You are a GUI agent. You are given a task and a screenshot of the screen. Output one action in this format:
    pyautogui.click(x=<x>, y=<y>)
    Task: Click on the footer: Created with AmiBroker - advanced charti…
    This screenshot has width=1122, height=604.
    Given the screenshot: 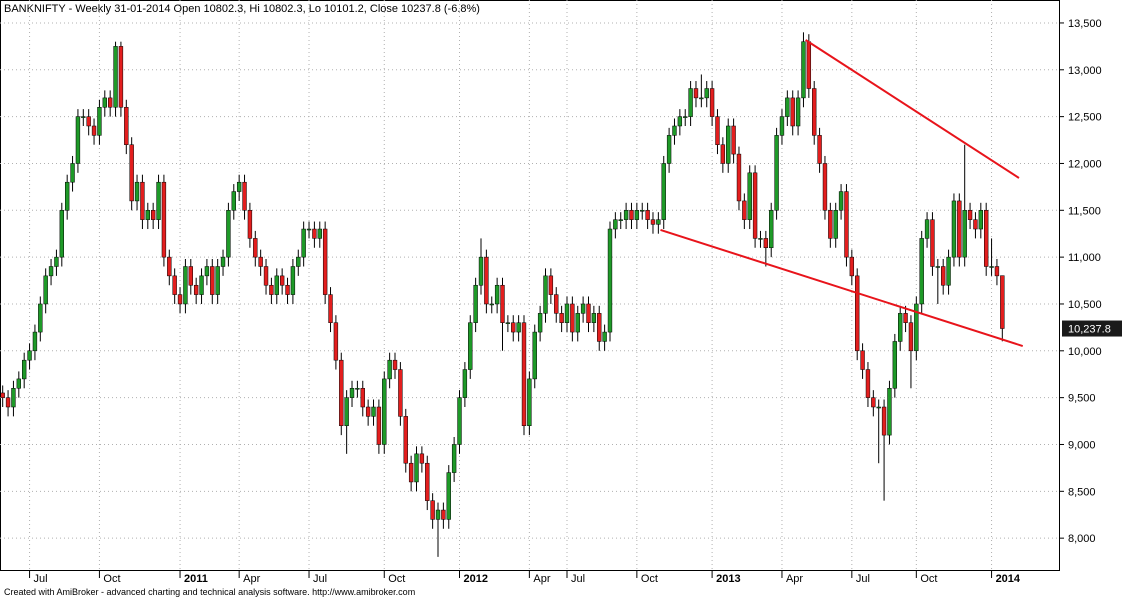 What is the action you would take?
    pyautogui.click(x=209, y=592)
    